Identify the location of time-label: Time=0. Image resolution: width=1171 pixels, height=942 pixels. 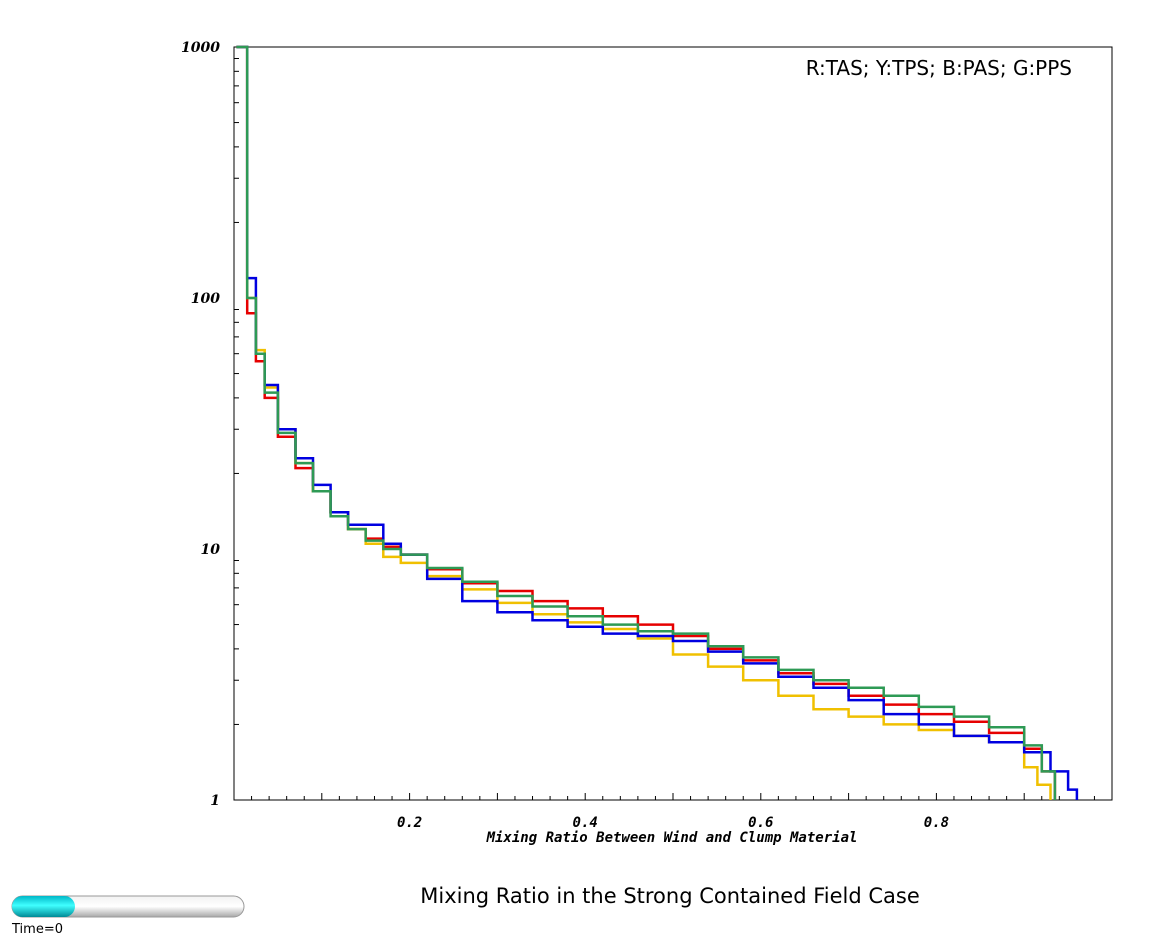
(37, 929).